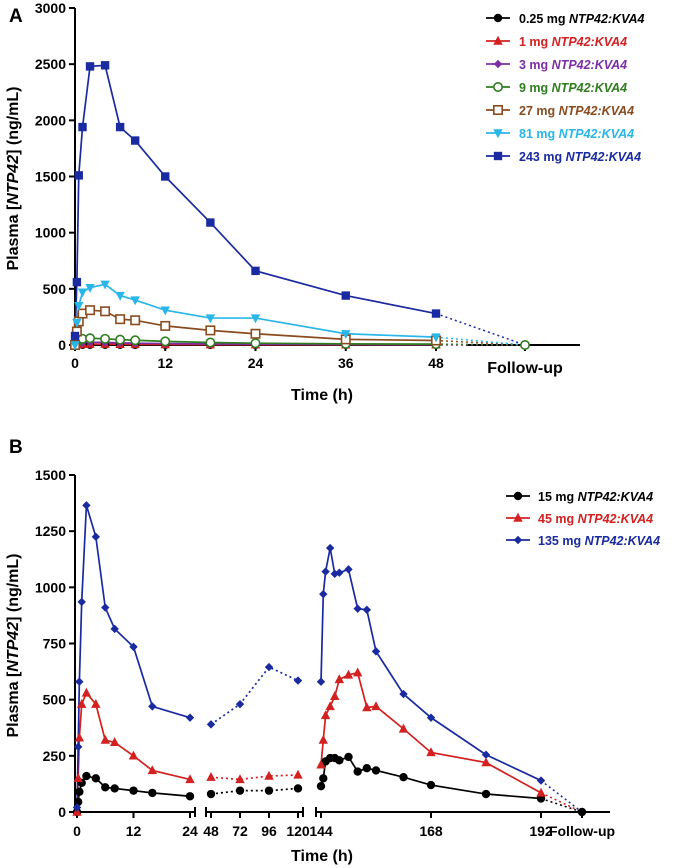 Image resolution: width=678 pixels, height=868 pixels. What do you see at coordinates (576, 111) in the screenshot?
I see `panel-a-legend-label: 27 mg NTP42:KVA4` at bounding box center [576, 111].